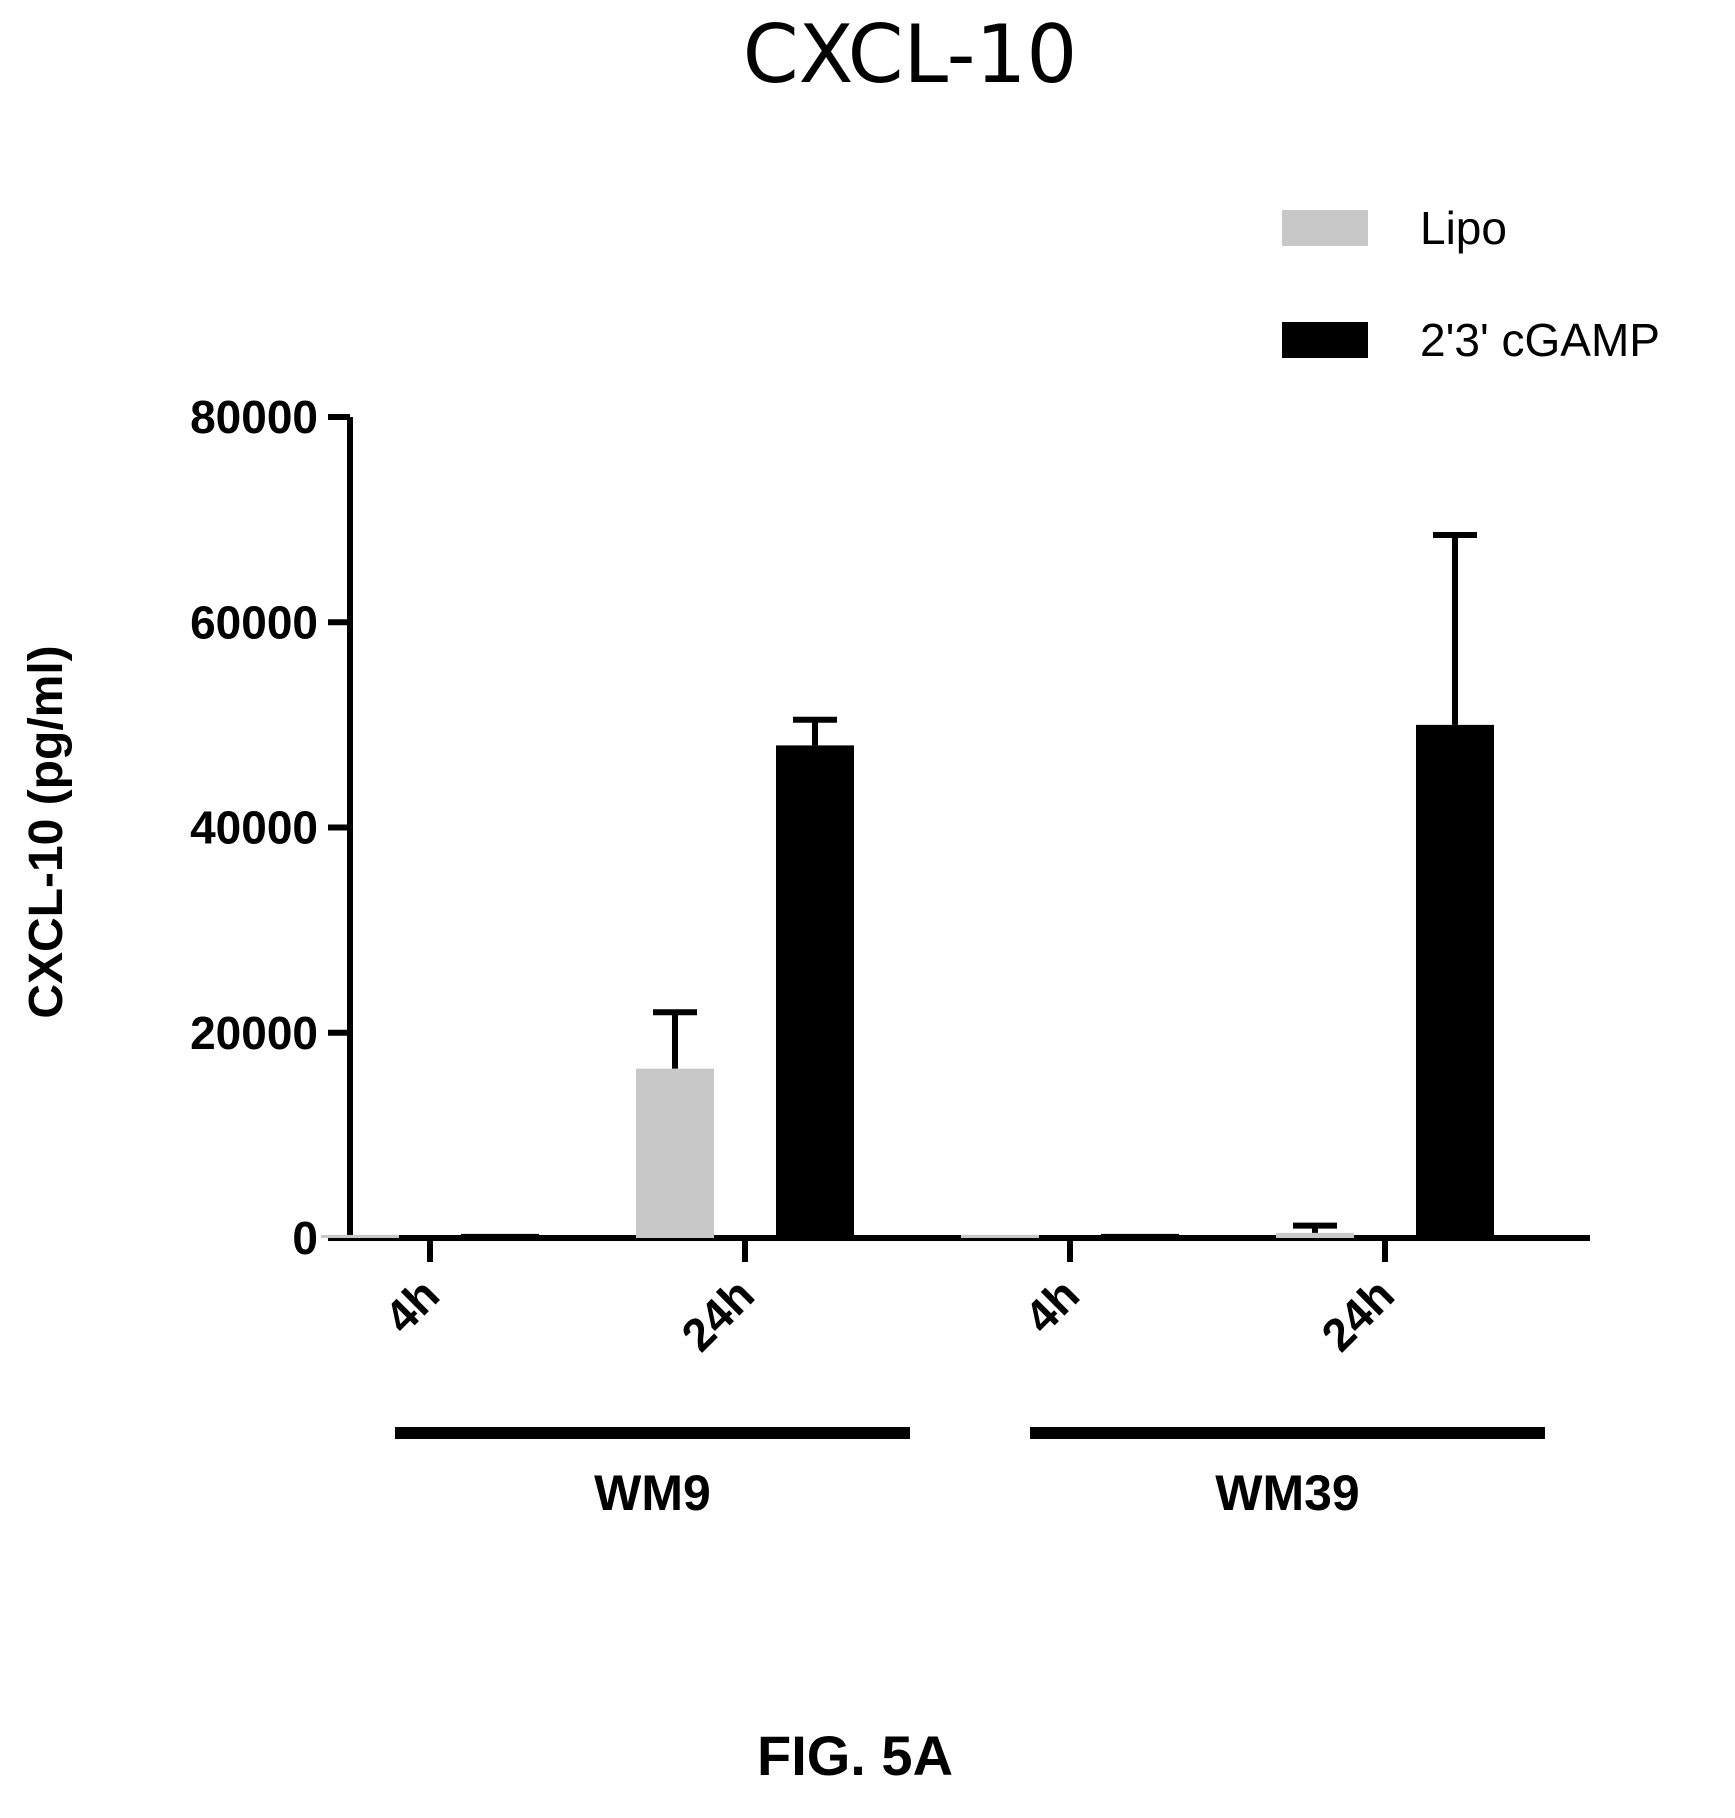 The width and height of the screenshot is (1735, 1818). Describe the element at coordinates (1540, 340) in the screenshot. I see `legend-label: 2'3' cGAMP` at that location.